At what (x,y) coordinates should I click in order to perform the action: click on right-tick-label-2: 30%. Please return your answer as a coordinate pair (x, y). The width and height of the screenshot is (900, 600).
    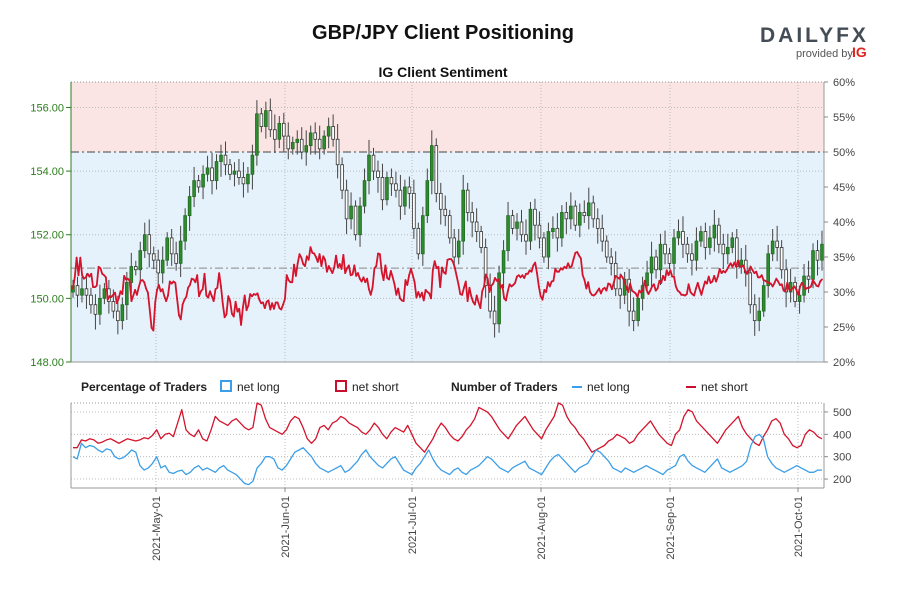
    Looking at the image, I should click on (844, 293).